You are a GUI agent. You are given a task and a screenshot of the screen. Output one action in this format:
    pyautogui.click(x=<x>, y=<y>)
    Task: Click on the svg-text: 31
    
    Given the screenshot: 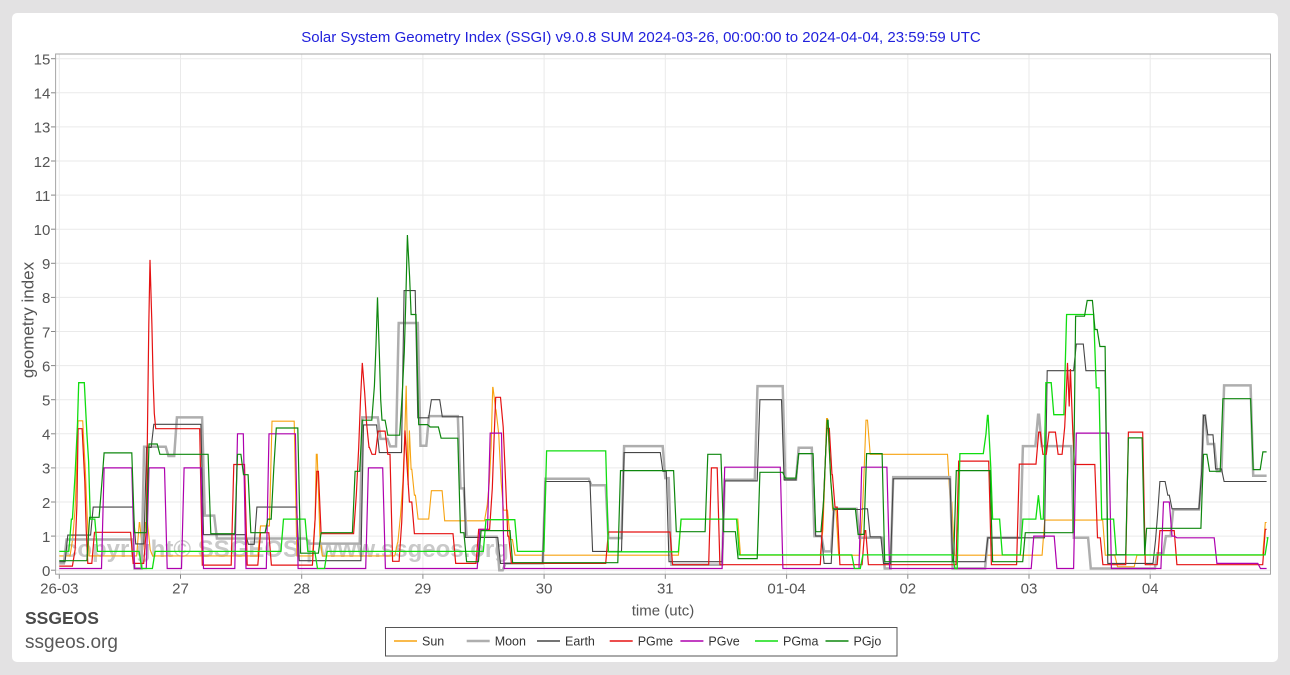 What is the action you would take?
    pyautogui.click(x=665, y=589)
    